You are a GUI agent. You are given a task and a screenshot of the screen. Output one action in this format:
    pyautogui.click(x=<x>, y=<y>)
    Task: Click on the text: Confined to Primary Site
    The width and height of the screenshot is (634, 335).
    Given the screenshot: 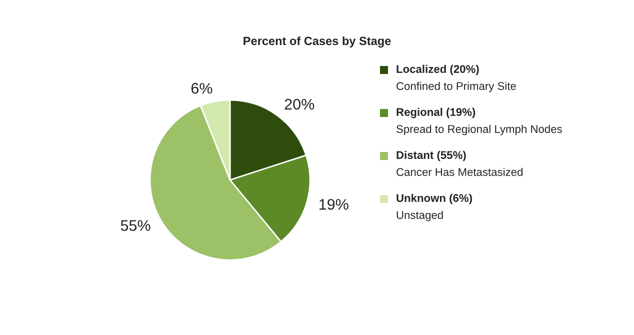 What is the action you would take?
    pyautogui.click(x=456, y=87)
    